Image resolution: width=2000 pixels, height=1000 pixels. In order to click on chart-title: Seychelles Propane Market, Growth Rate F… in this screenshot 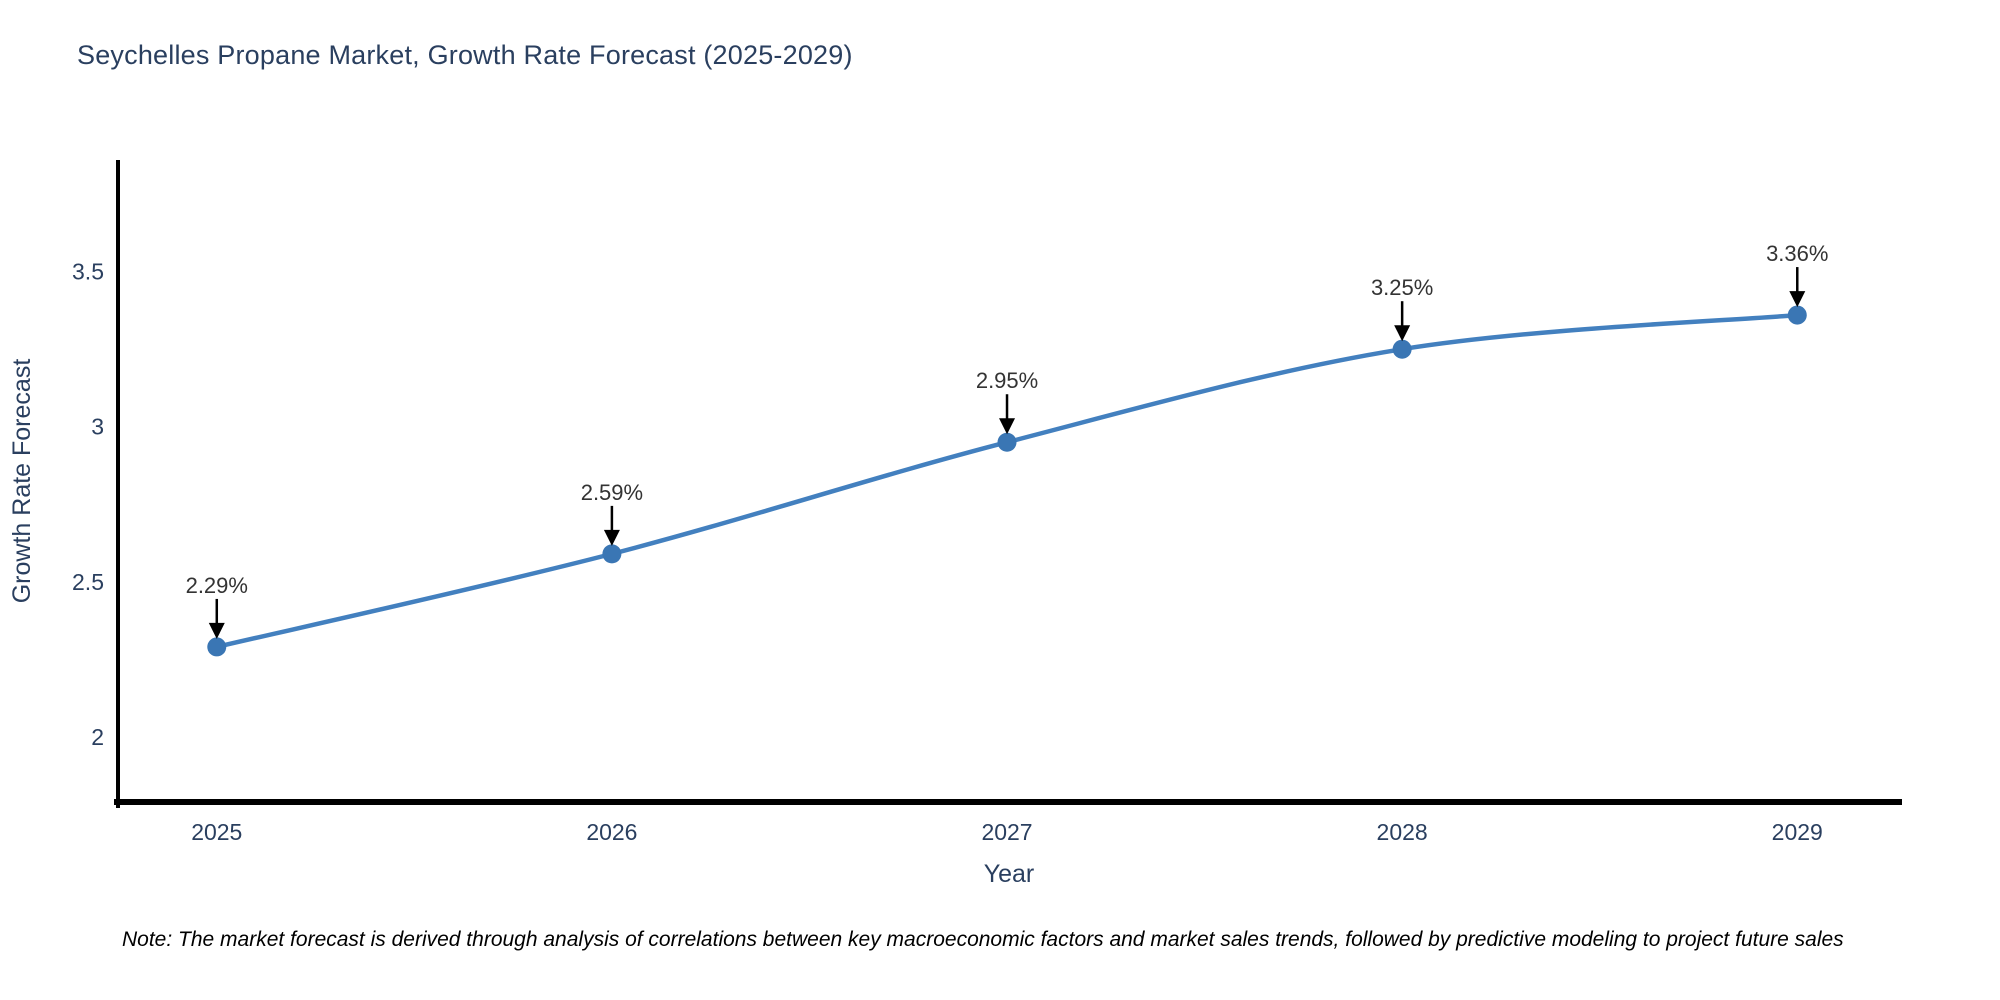, I will do `click(465, 55)`.